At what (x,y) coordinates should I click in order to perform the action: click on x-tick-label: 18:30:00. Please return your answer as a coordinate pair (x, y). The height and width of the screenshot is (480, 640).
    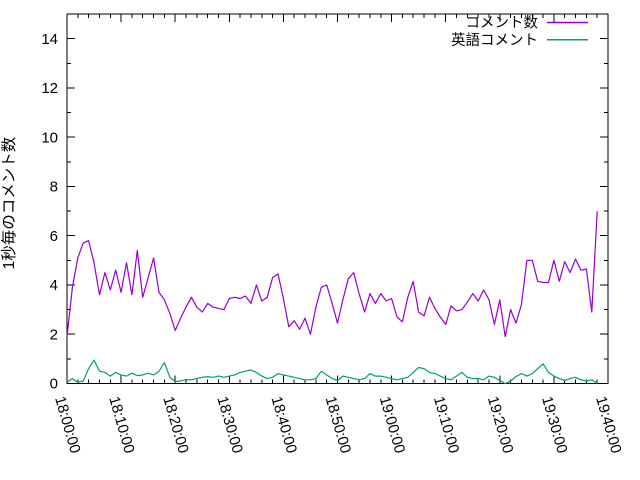
    Looking at the image, I should click on (229, 424).